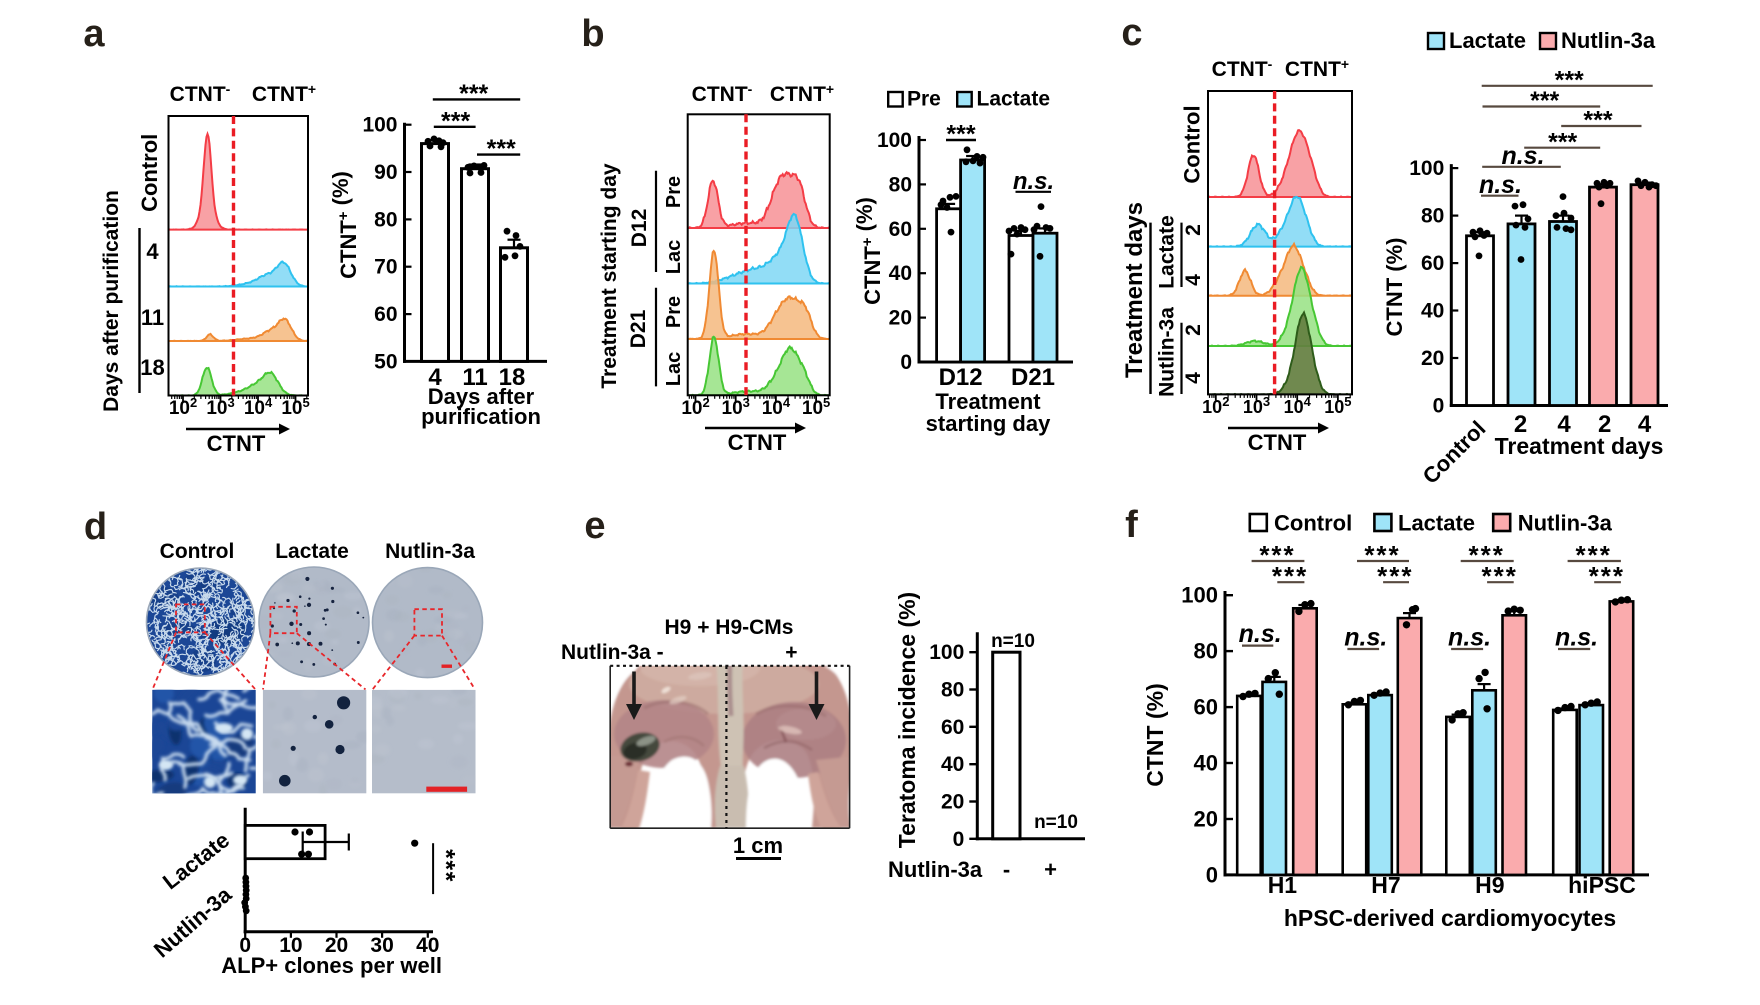  What do you see at coordinates (381, 945) in the screenshot?
I see `svg-text: 30` at bounding box center [381, 945].